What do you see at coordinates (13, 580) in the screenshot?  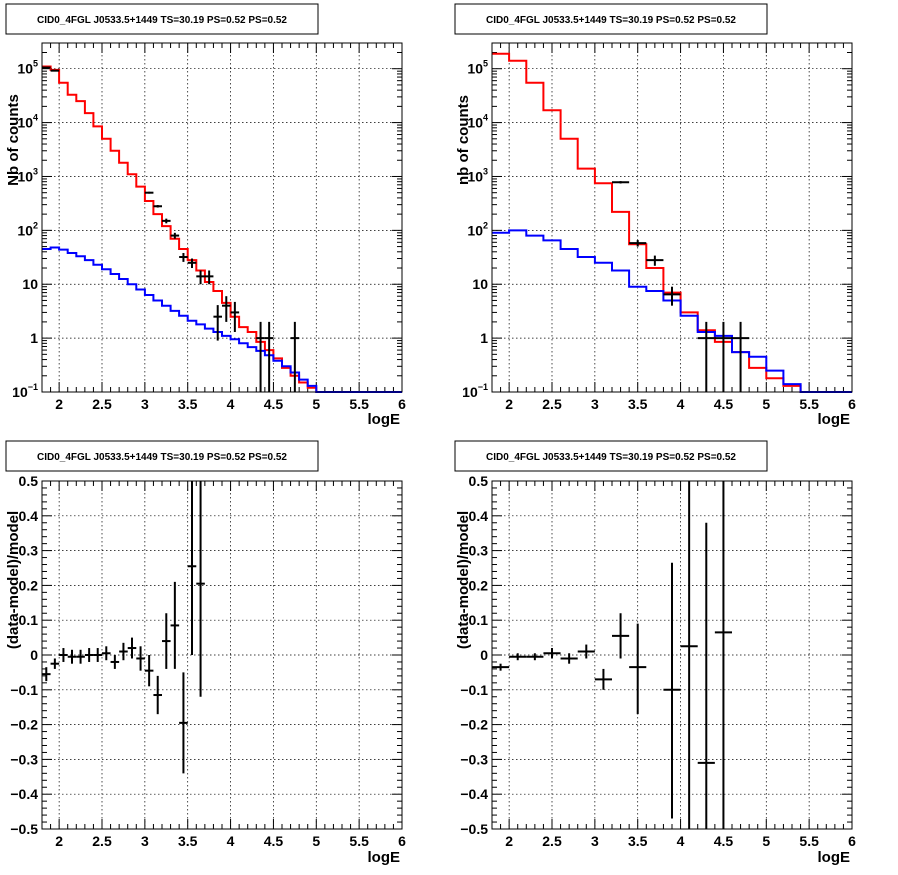 I see `y-axis-title: (data-model)/model` at bounding box center [13, 580].